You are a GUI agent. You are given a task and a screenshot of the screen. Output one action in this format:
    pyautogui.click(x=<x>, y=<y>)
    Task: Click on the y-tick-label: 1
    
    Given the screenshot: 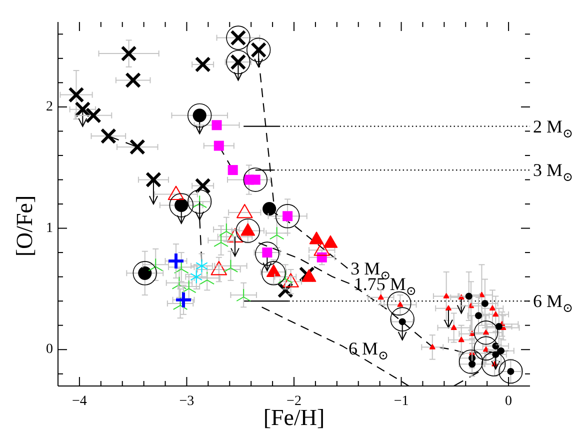 What is the action you would take?
    pyautogui.click(x=49, y=228)
    